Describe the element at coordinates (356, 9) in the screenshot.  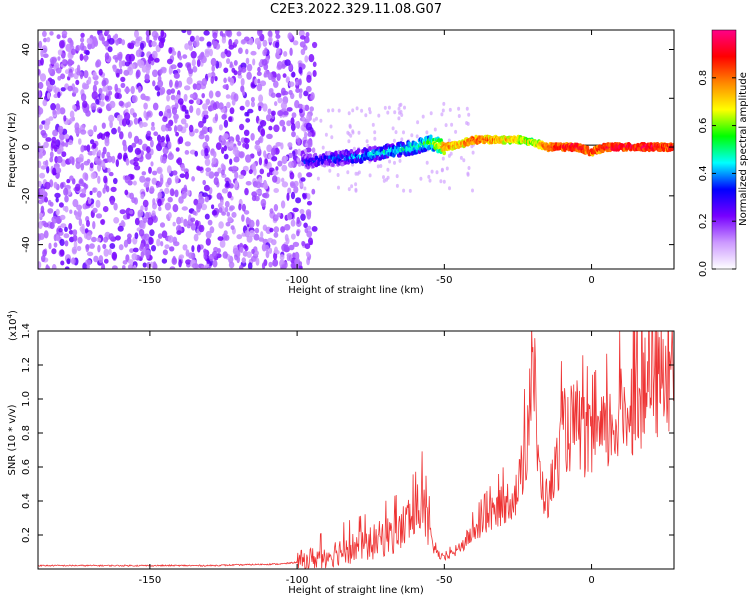
I see `chart-title: C2E3.2022.329.11.08.G07` at that location.